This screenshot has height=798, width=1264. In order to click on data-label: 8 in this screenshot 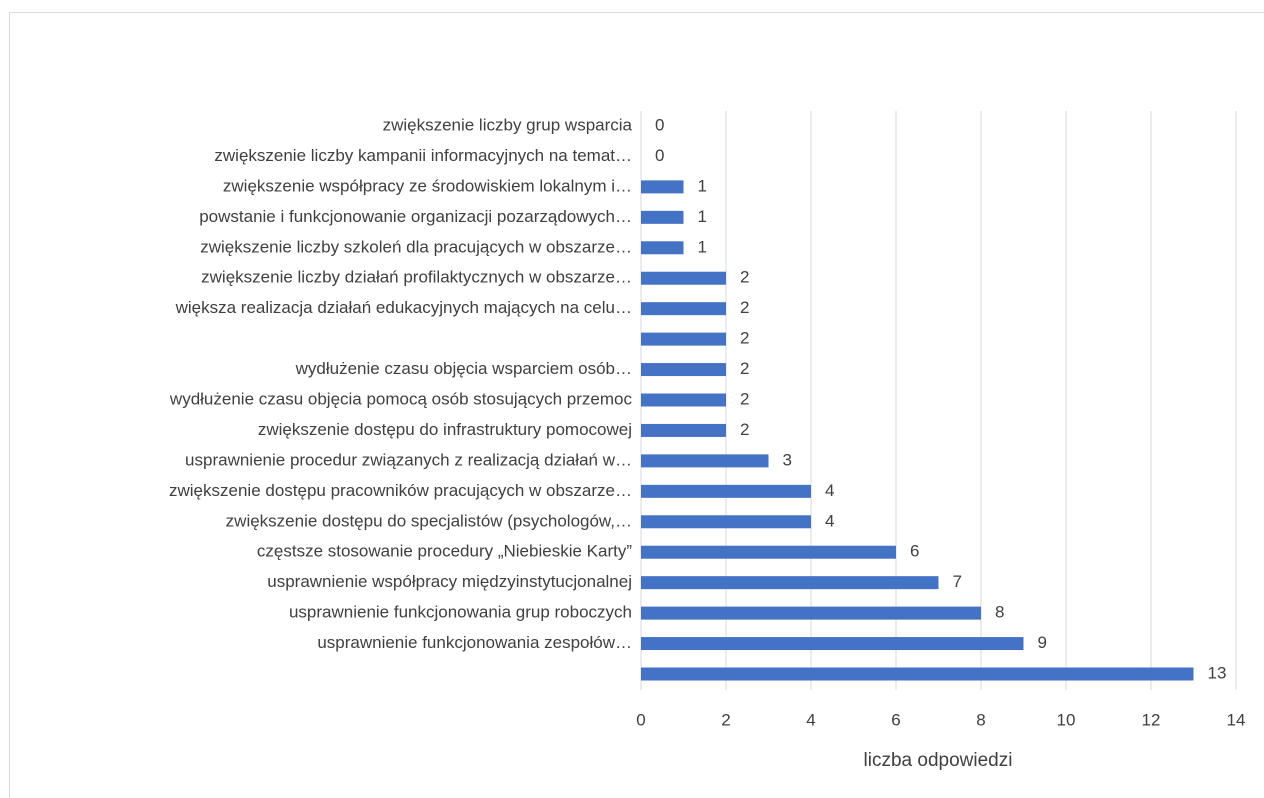, I will do `click(999, 612)`.